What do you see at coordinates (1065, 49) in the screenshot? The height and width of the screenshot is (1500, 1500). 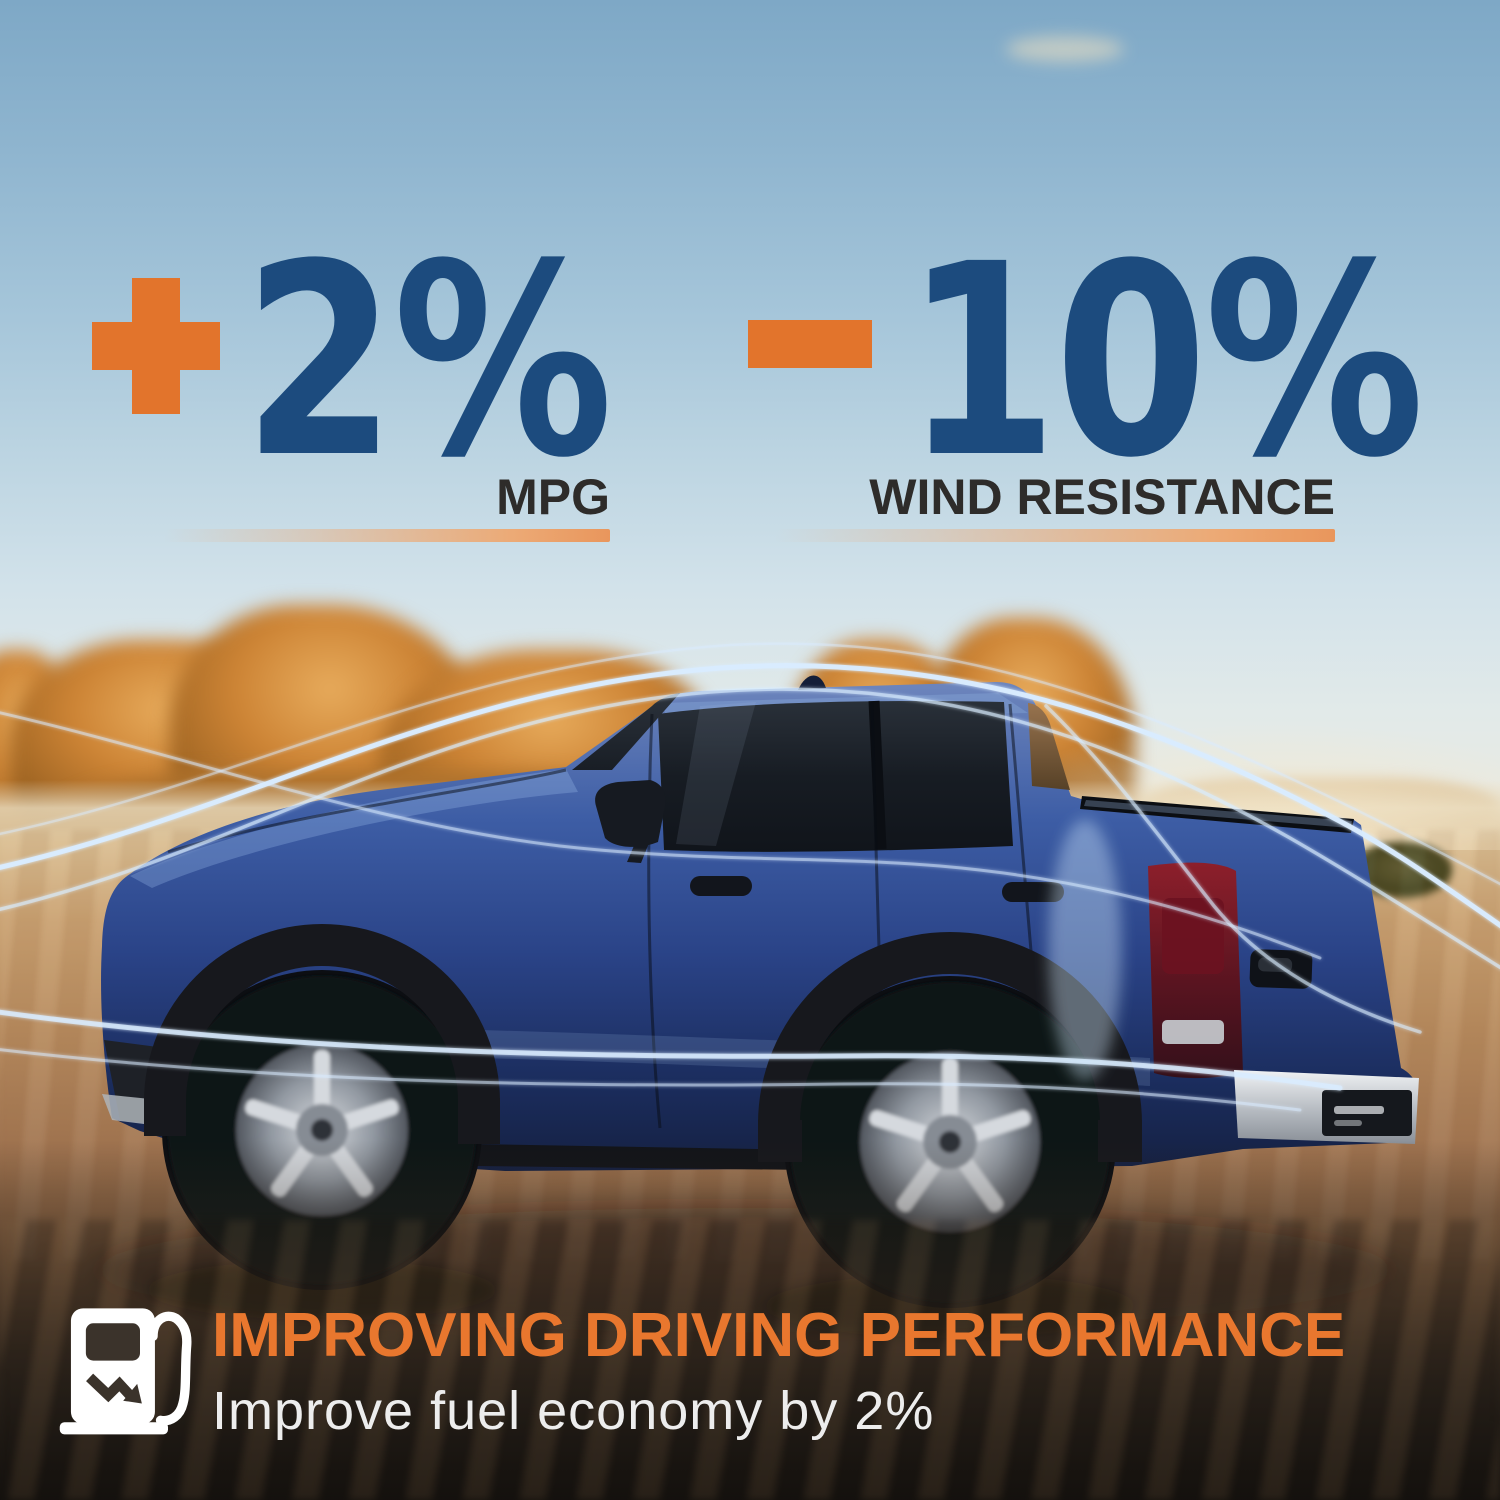 I see `cloud` at bounding box center [1065, 49].